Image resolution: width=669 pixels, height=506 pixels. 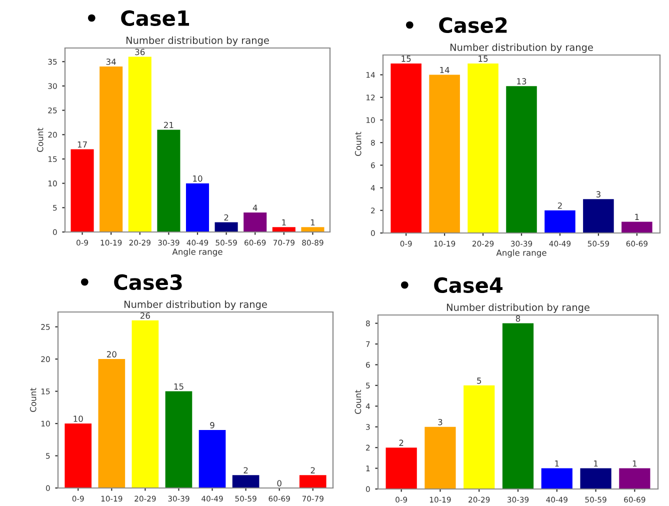 What do you see at coordinates (131, 282) in the screenshot?
I see `chart-title: • Case3` at bounding box center [131, 282].